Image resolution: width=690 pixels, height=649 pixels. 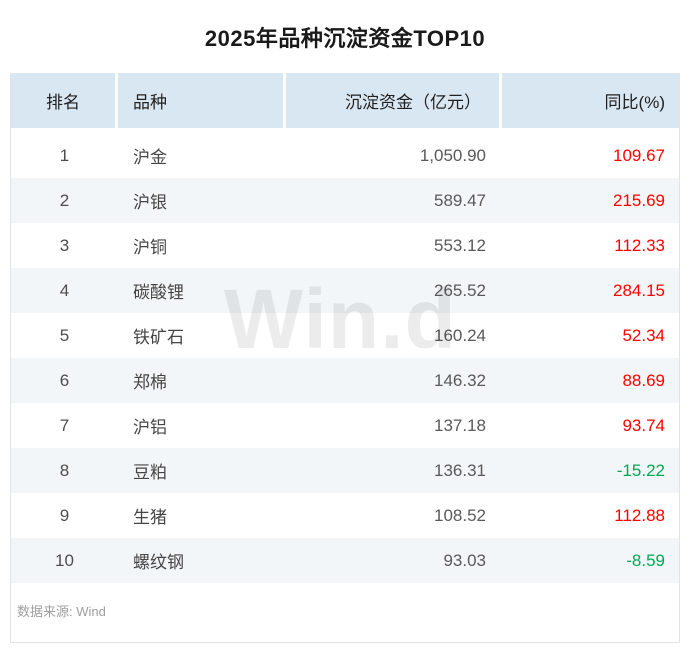 I want to click on funds-cell: 146.32, so click(x=394, y=380).